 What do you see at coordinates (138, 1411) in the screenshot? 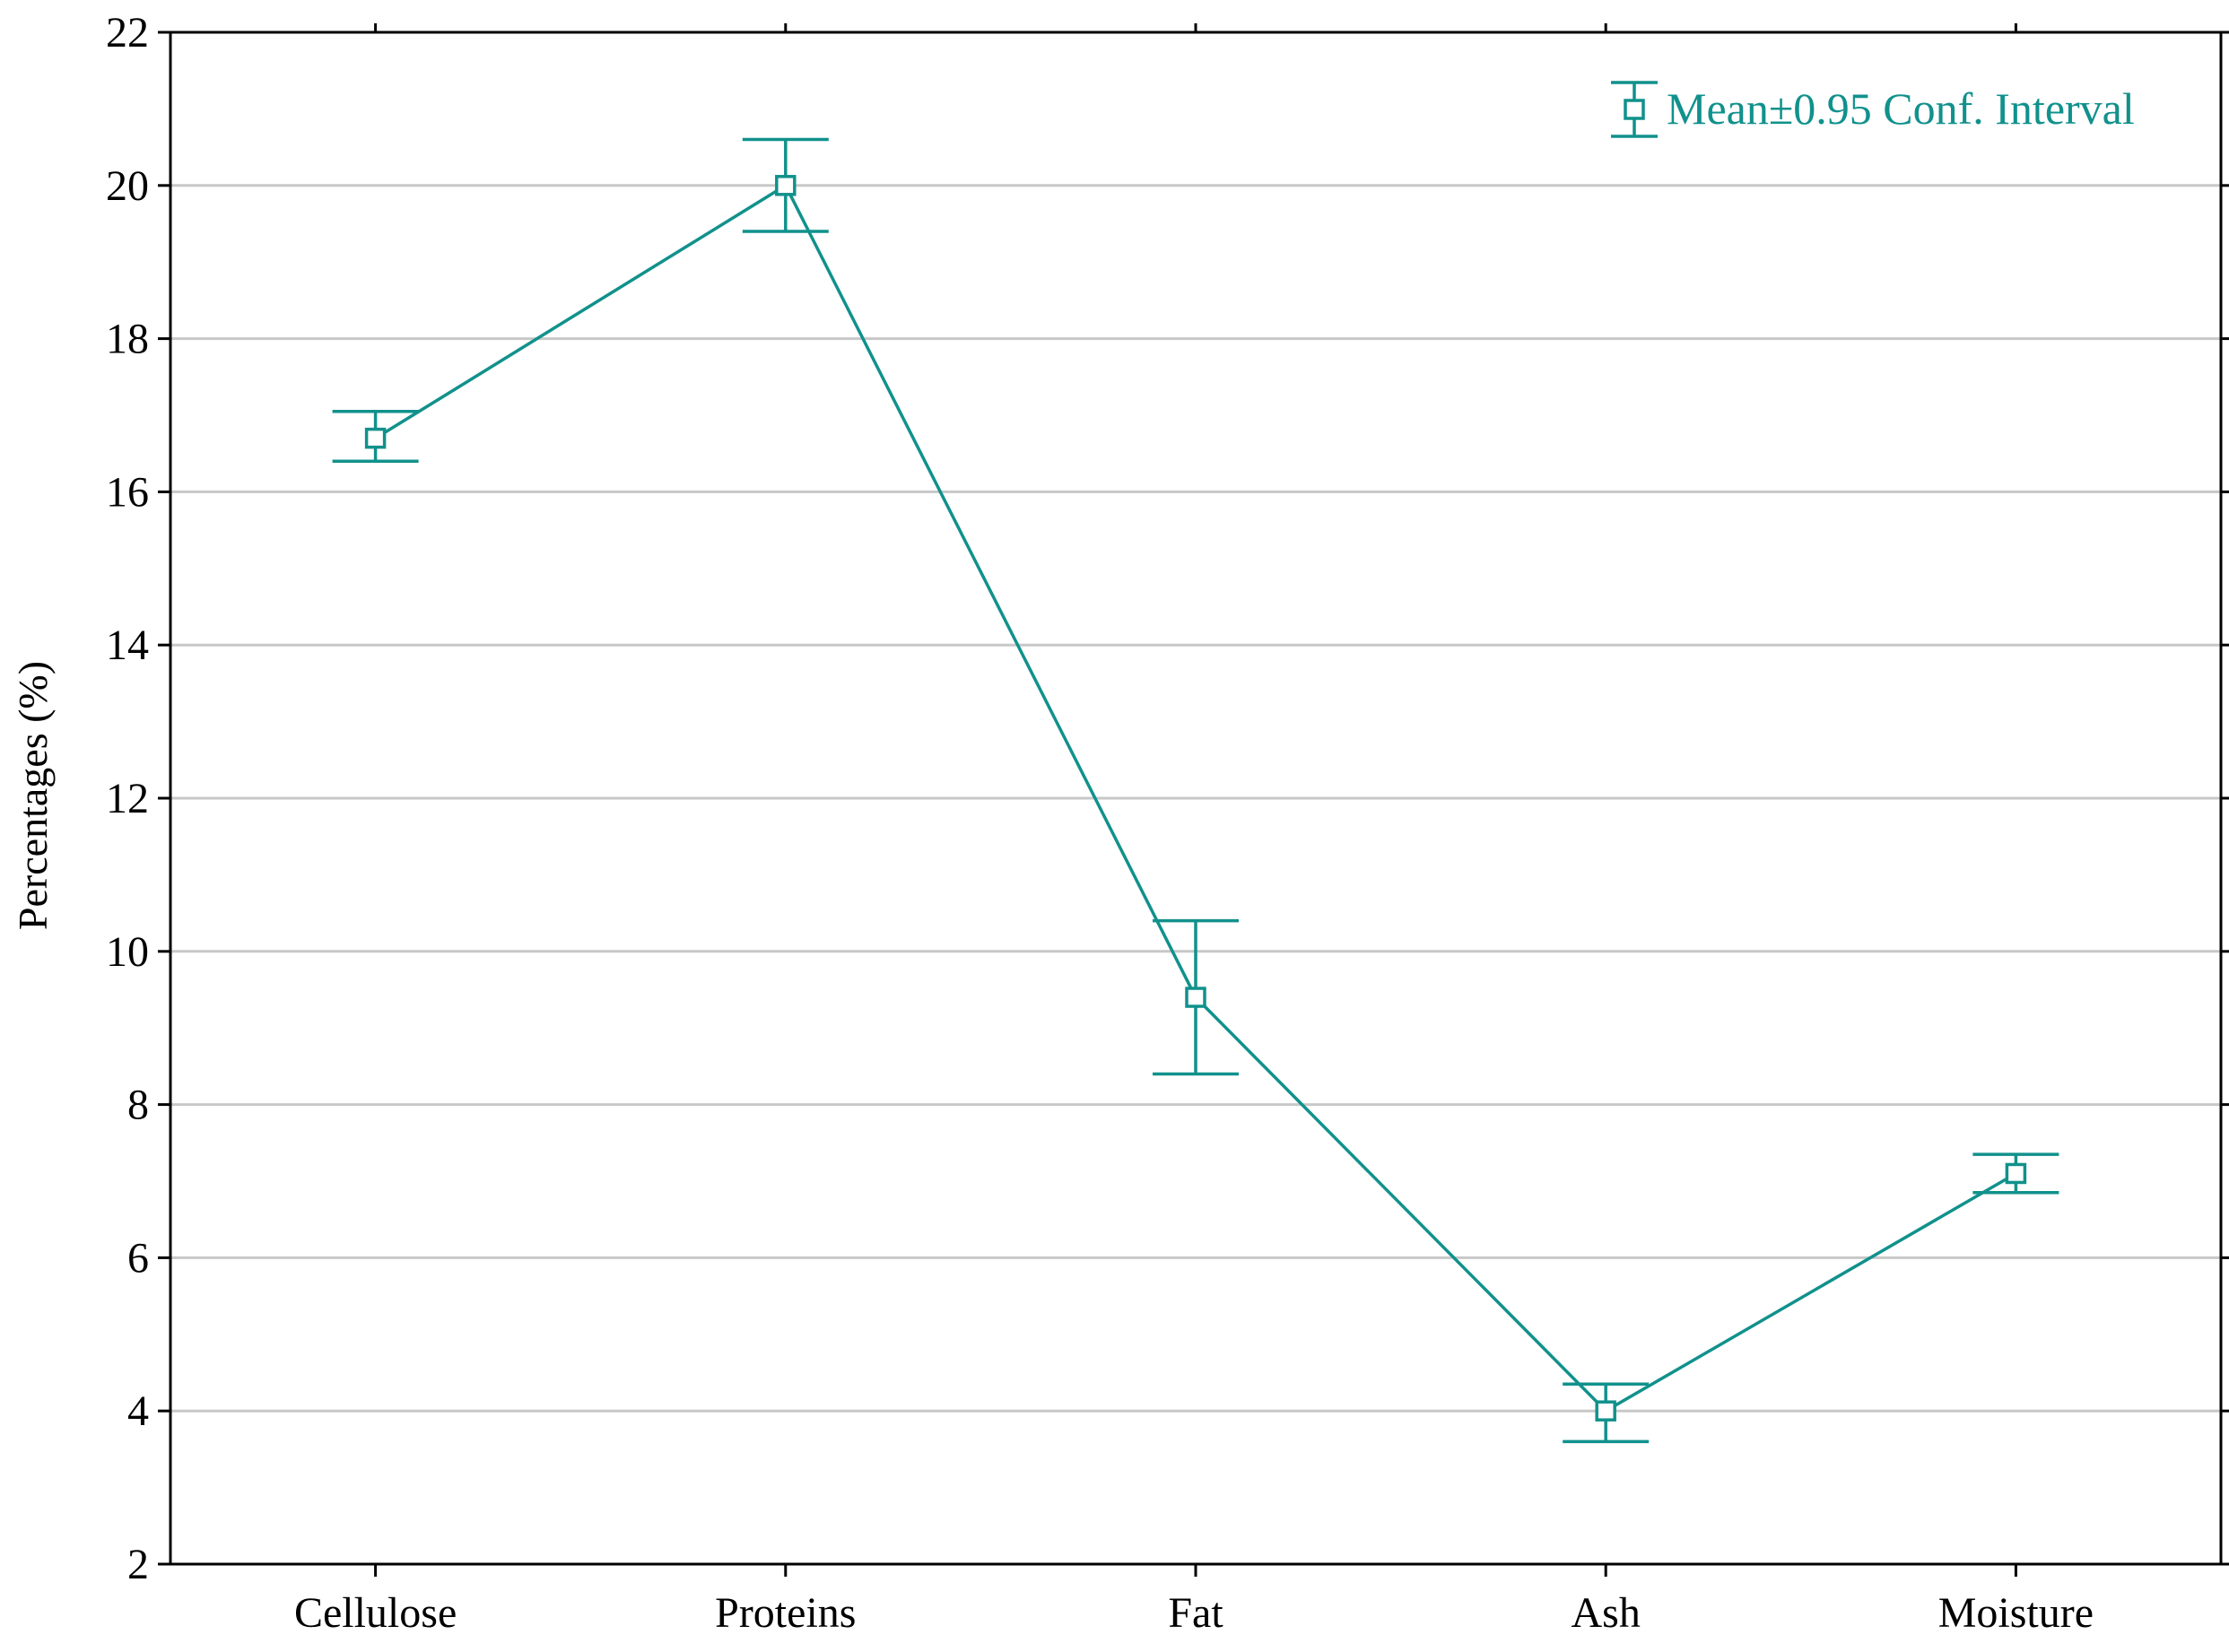
I see `y-tick-label: 4` at bounding box center [138, 1411].